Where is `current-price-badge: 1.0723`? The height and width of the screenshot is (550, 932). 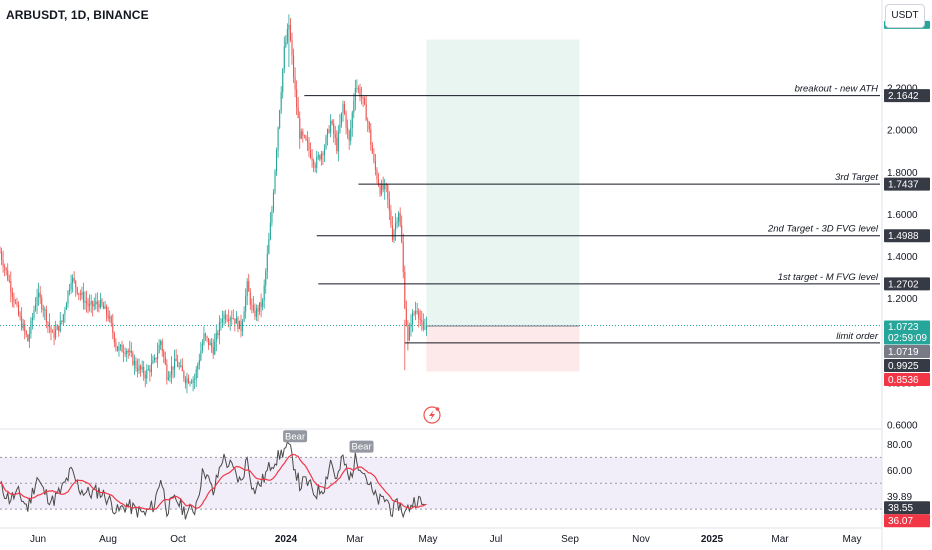
current-price-badge: 1.0723 is located at coordinates (903, 327).